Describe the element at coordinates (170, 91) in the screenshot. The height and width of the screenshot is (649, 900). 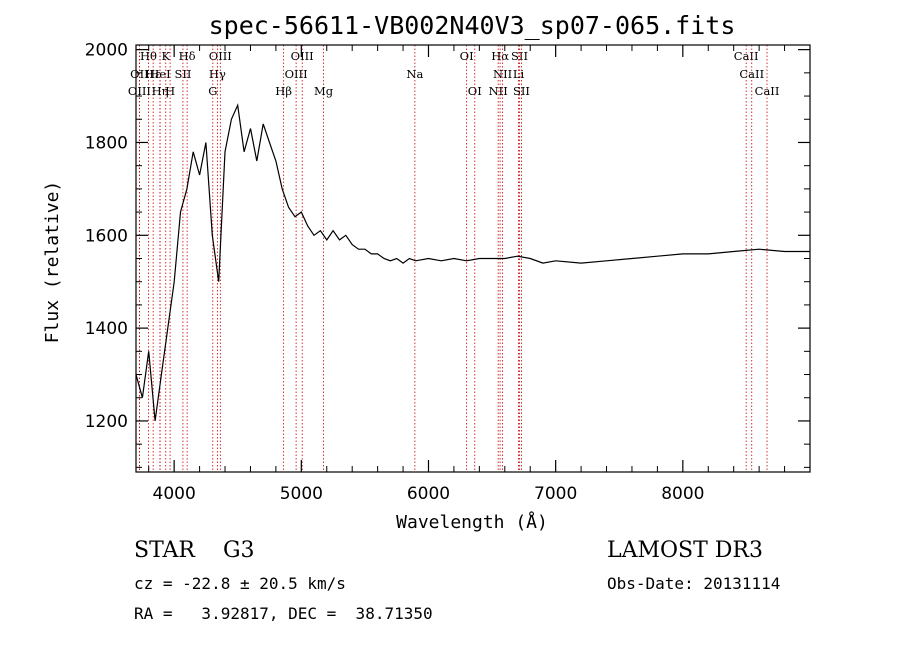
I see `line-marker-label: H` at that location.